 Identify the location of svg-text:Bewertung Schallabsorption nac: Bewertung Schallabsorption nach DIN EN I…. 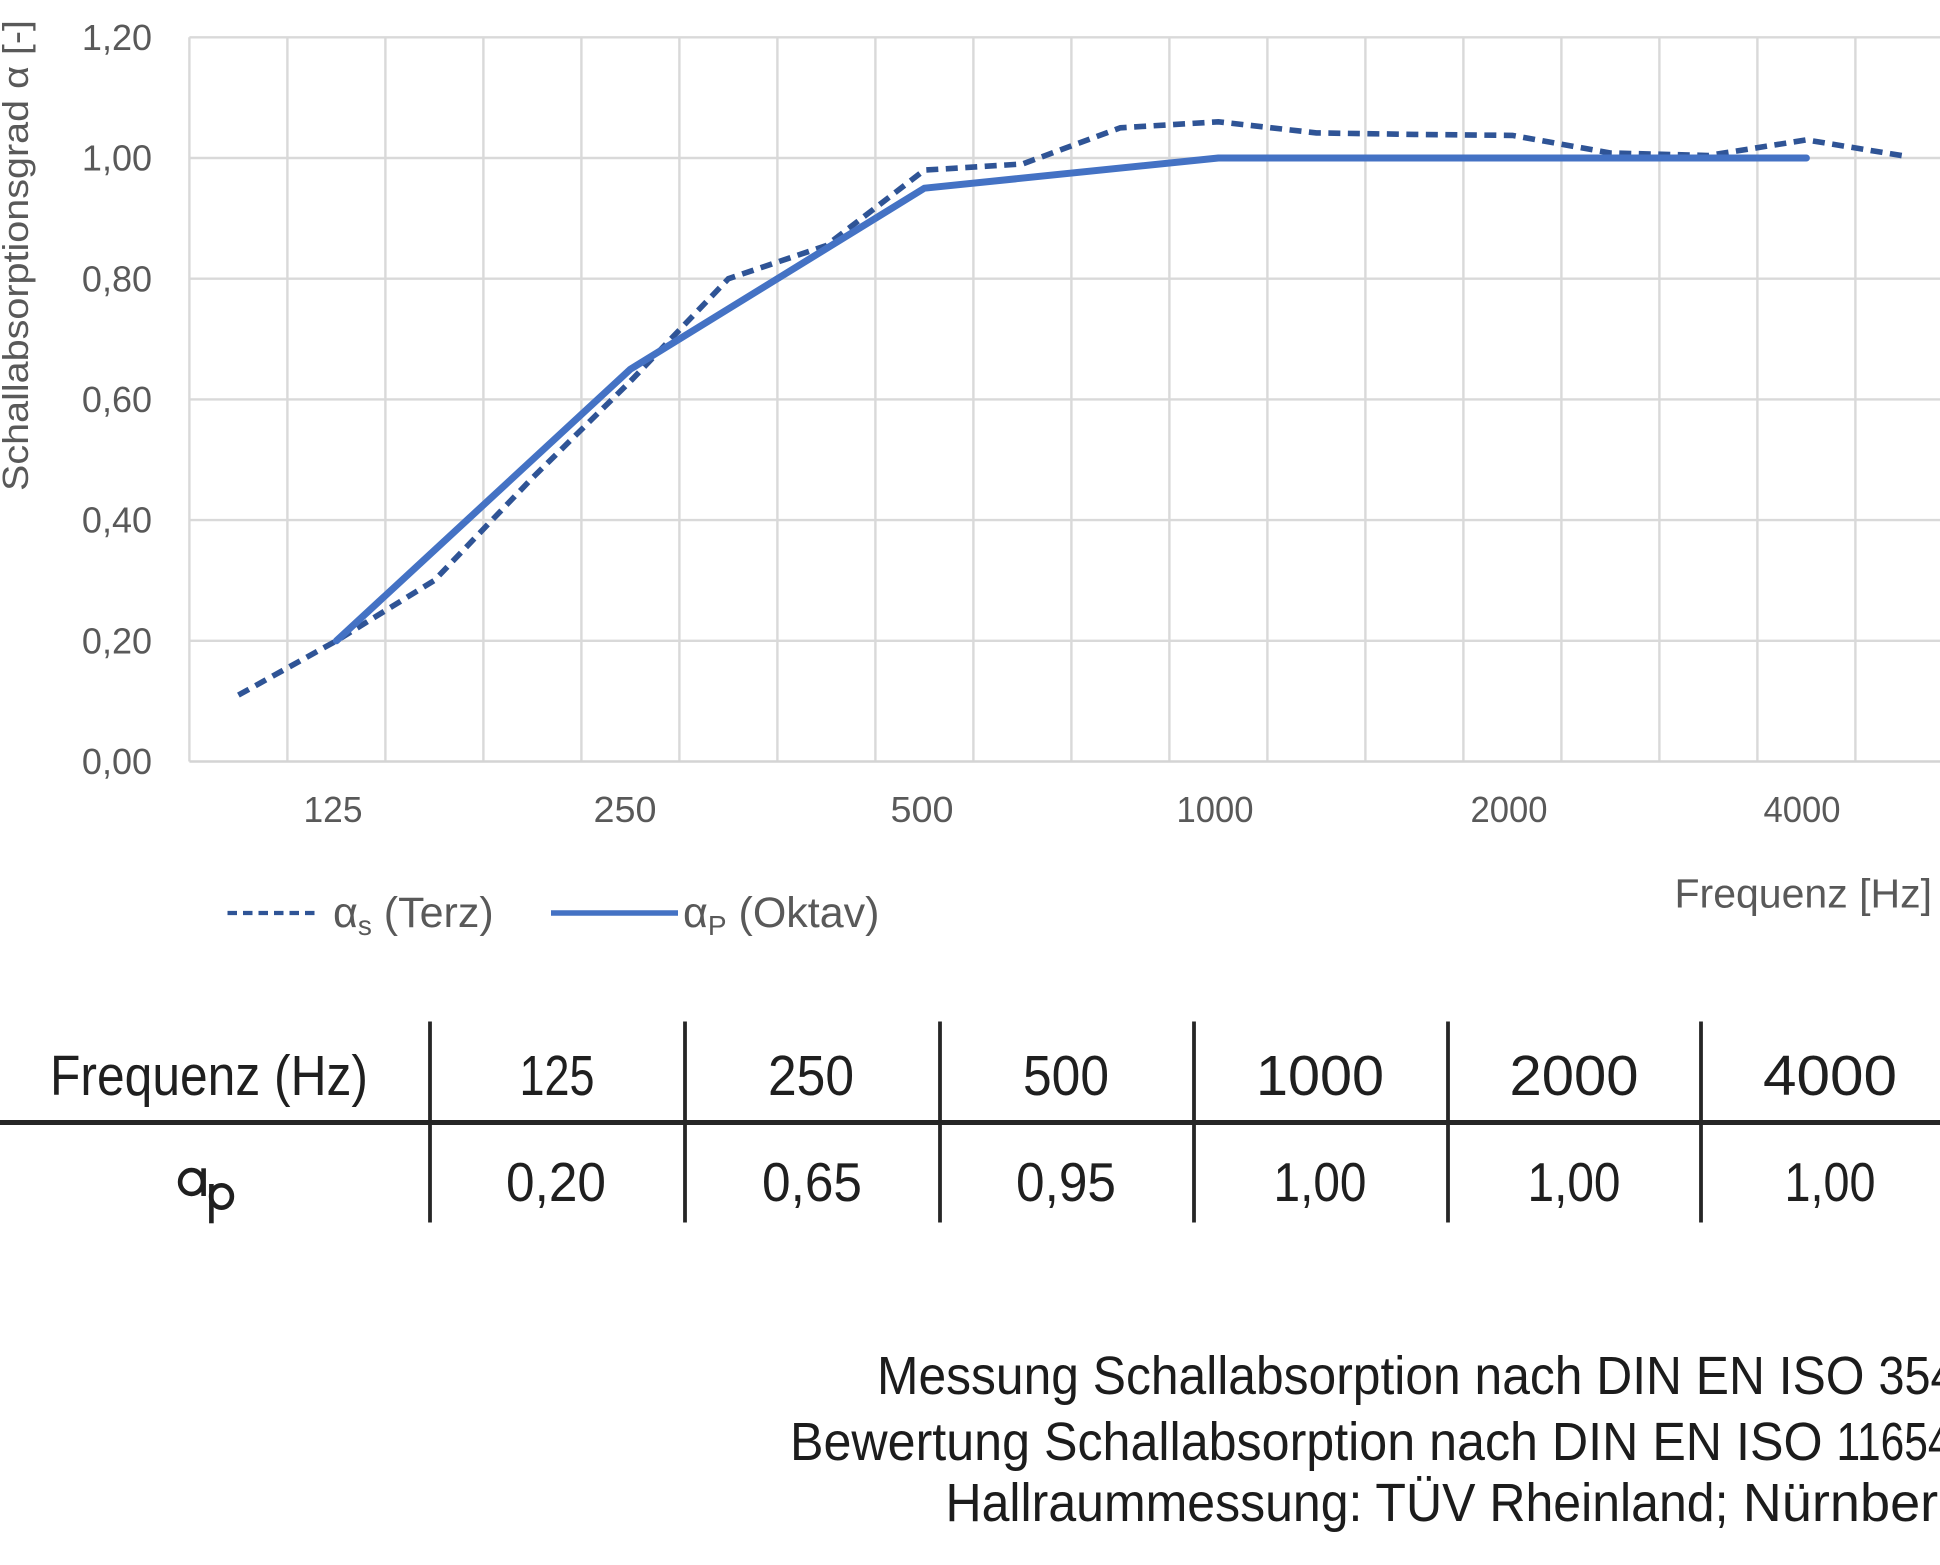
(1306, 1442).